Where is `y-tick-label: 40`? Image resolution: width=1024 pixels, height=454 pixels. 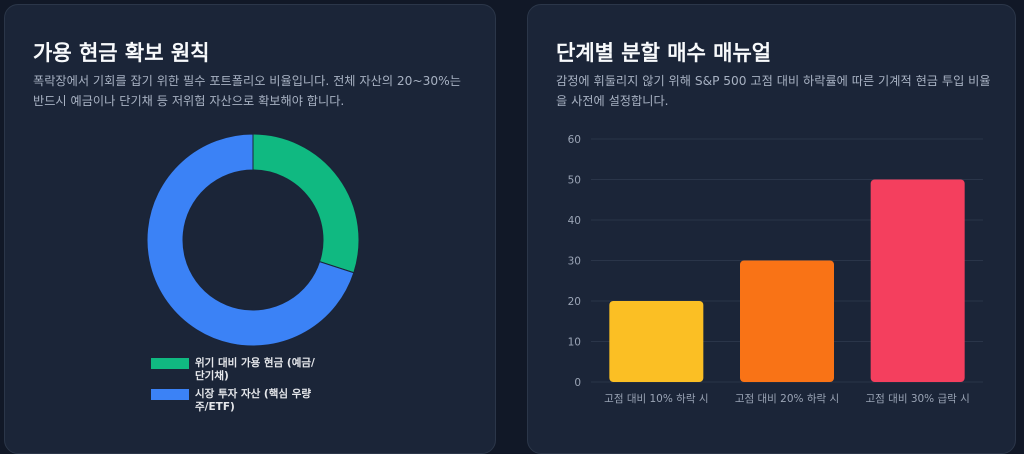
y-tick-label: 40 is located at coordinates (574, 221).